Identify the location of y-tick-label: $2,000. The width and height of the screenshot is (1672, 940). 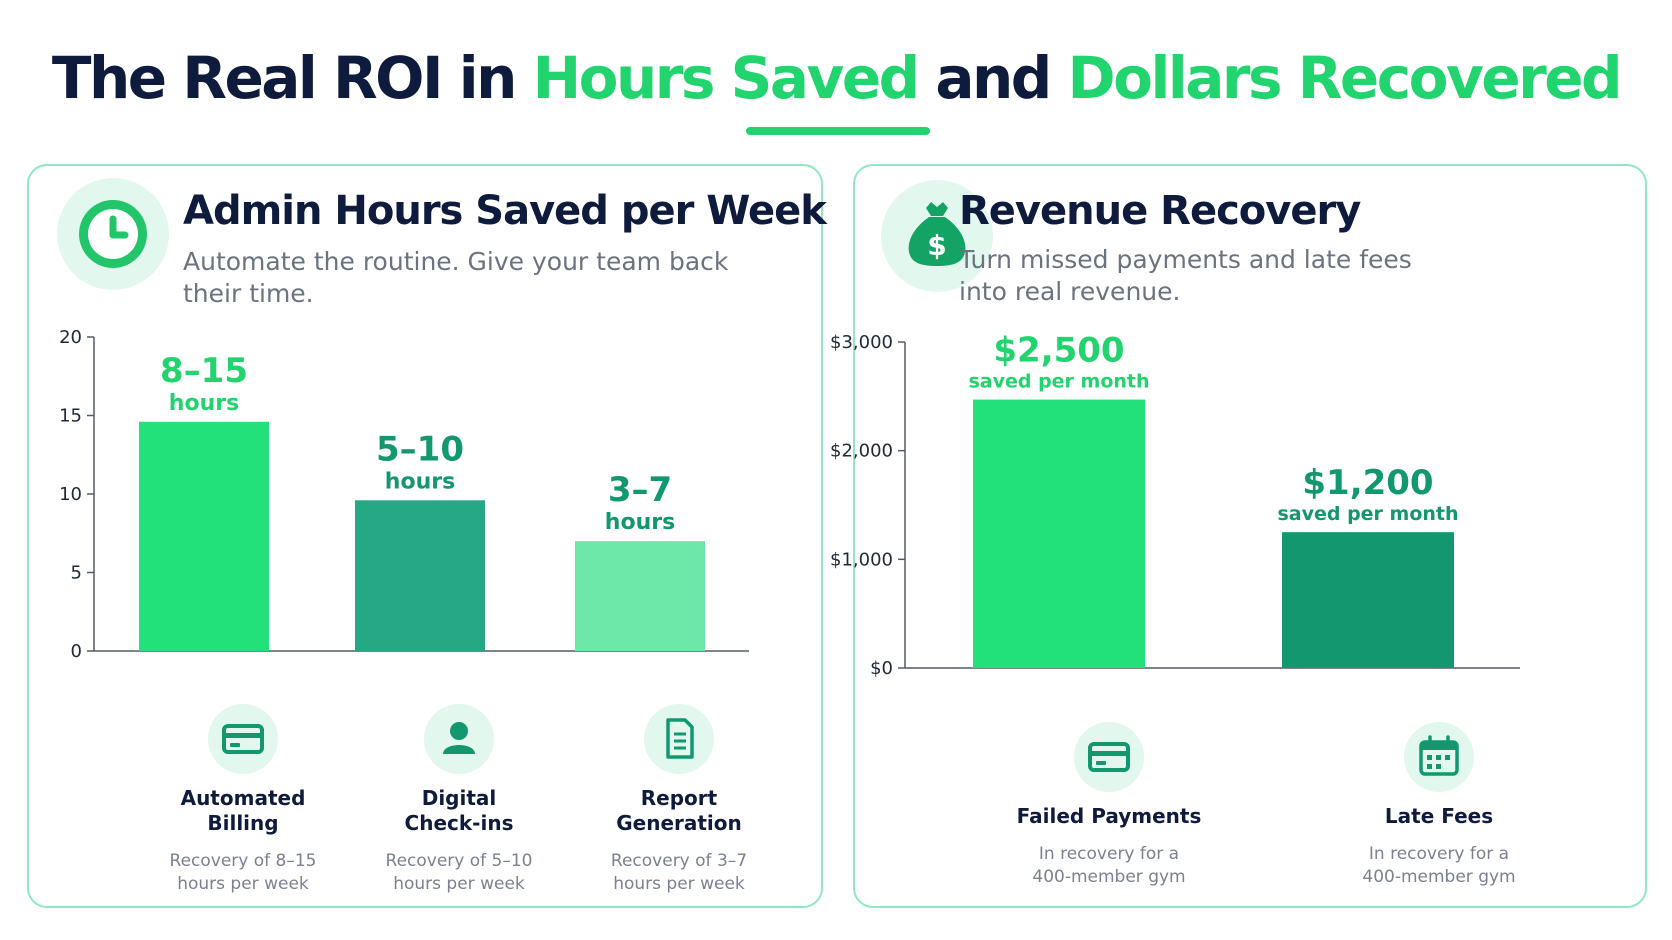
(861, 451).